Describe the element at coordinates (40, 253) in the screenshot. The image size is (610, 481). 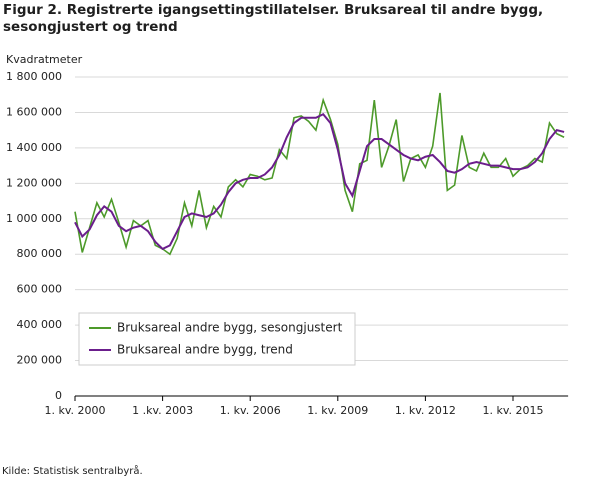
I see `y-tick-label: 800 000` at that location.